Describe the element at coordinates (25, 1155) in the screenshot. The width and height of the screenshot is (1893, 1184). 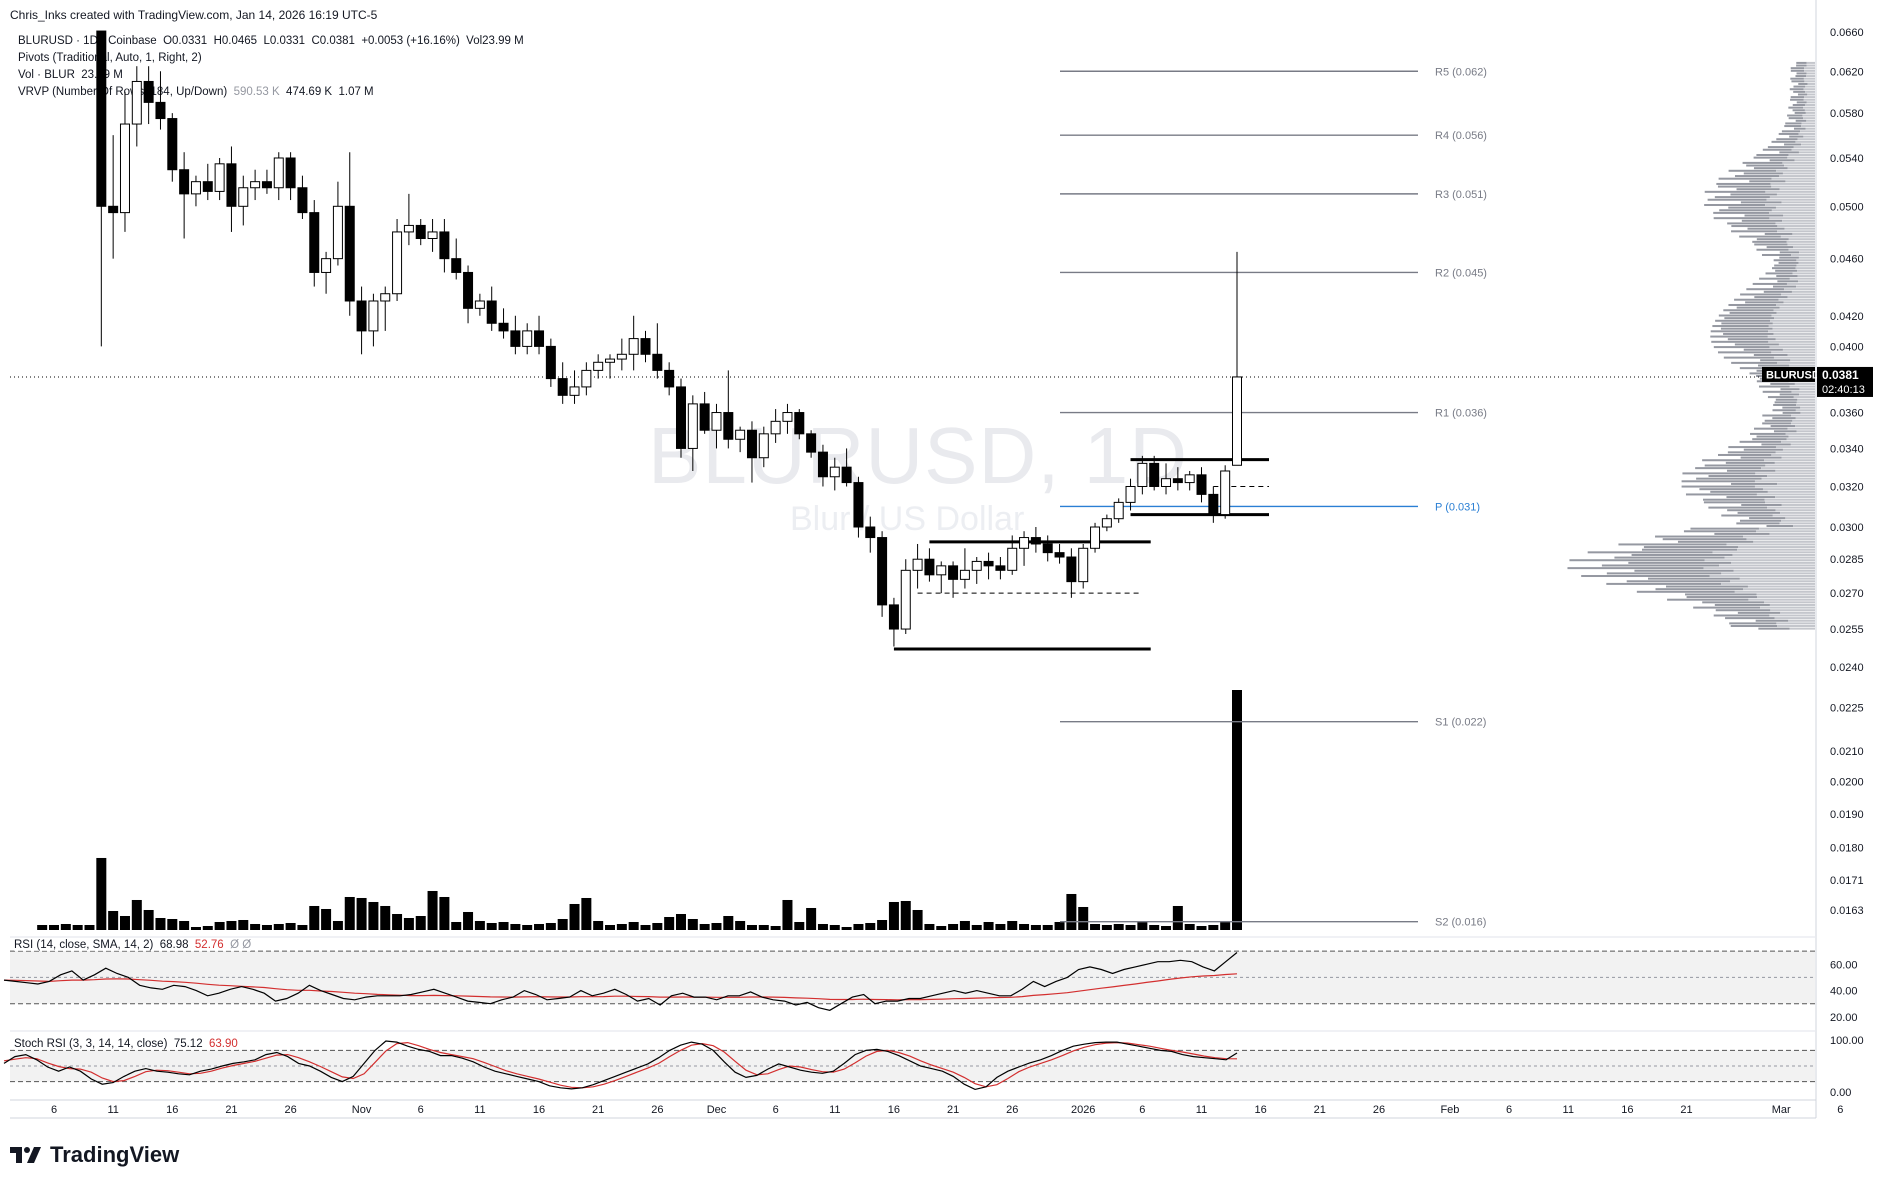
I see `tradingview-logo-icon` at that location.